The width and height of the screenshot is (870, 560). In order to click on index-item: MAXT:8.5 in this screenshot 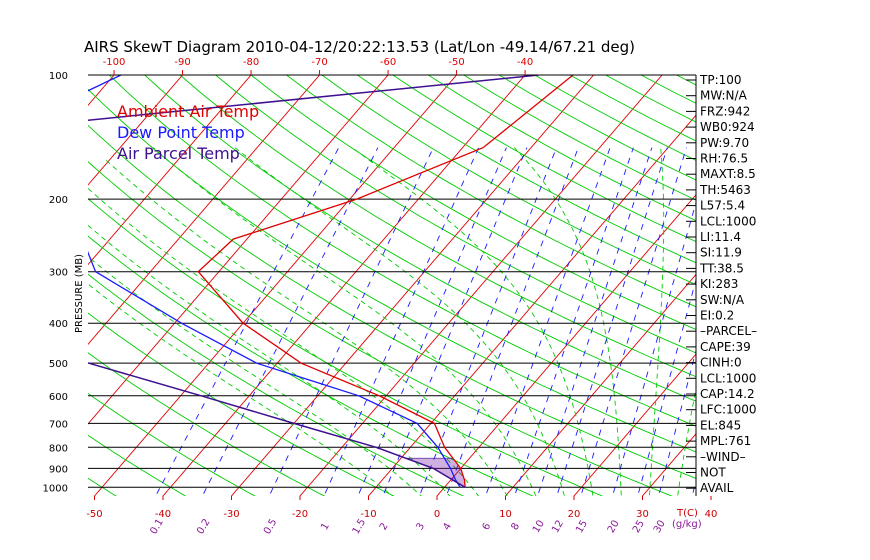, I will do `click(728, 174)`.